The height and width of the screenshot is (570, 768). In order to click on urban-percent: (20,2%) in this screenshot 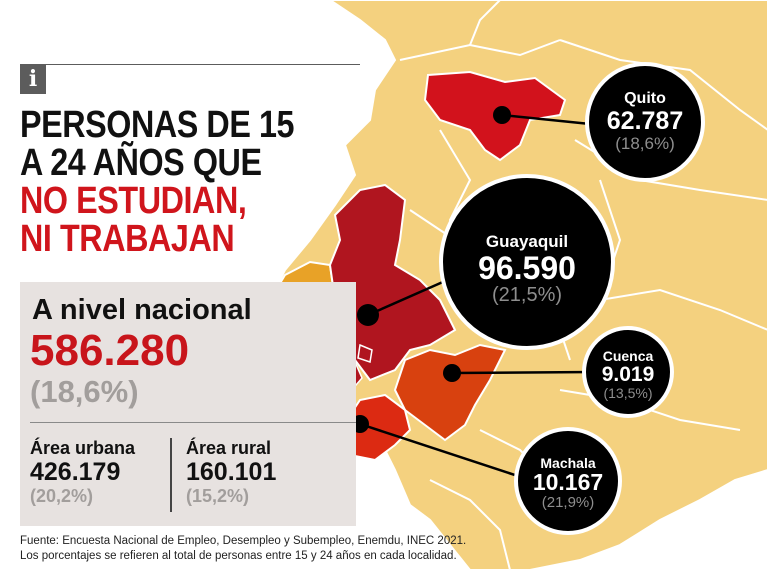, I will do `click(62, 496)`.